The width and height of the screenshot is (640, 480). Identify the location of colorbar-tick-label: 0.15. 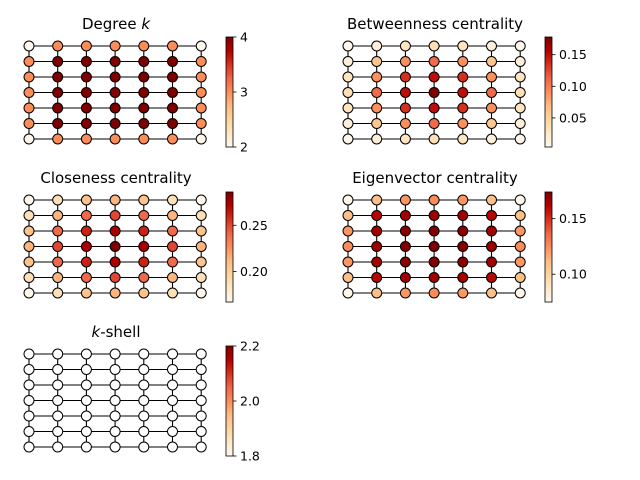
(573, 54).